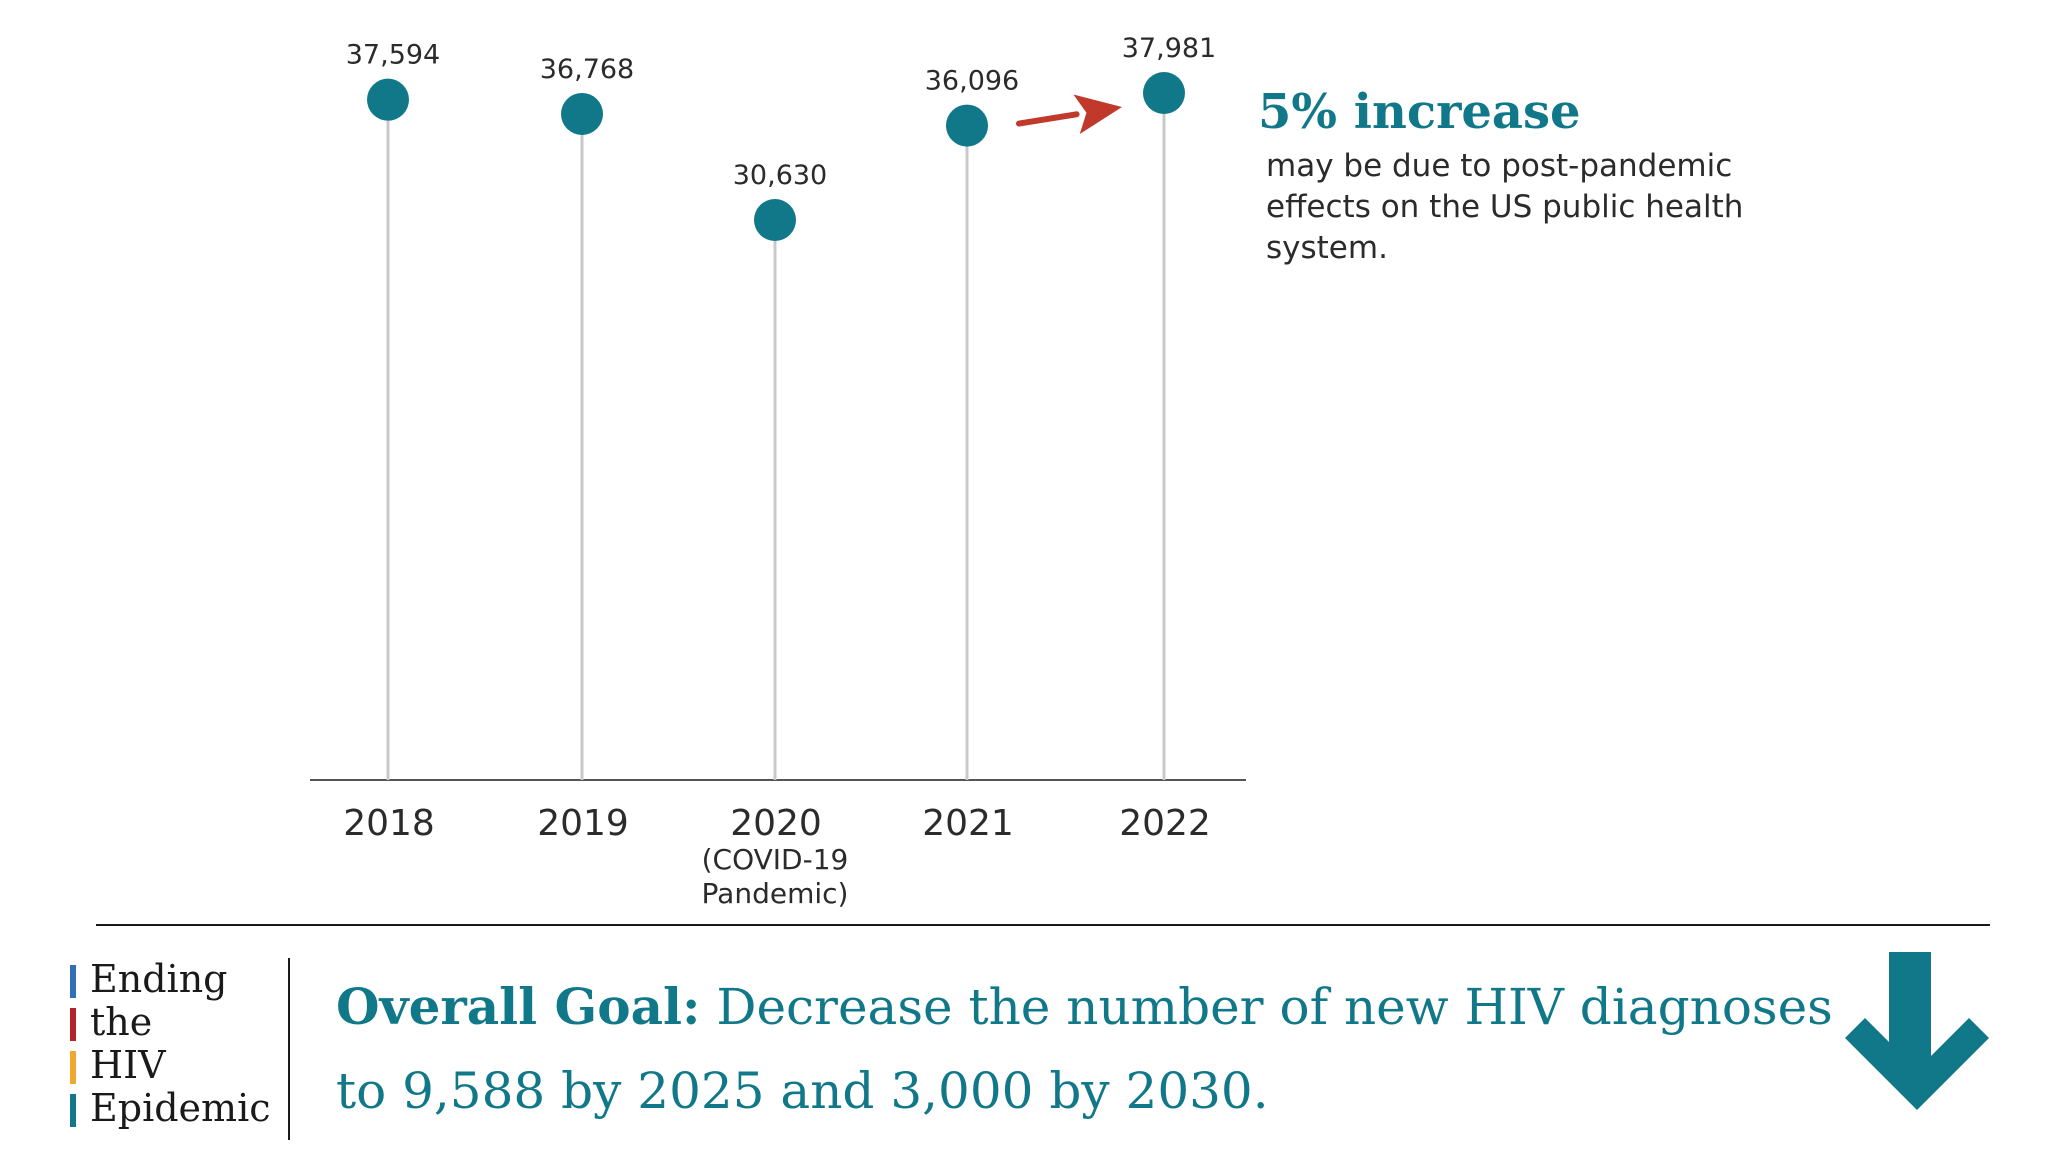 The height and width of the screenshot is (1152, 2048). I want to click on logo-line: the, so click(173, 1022).